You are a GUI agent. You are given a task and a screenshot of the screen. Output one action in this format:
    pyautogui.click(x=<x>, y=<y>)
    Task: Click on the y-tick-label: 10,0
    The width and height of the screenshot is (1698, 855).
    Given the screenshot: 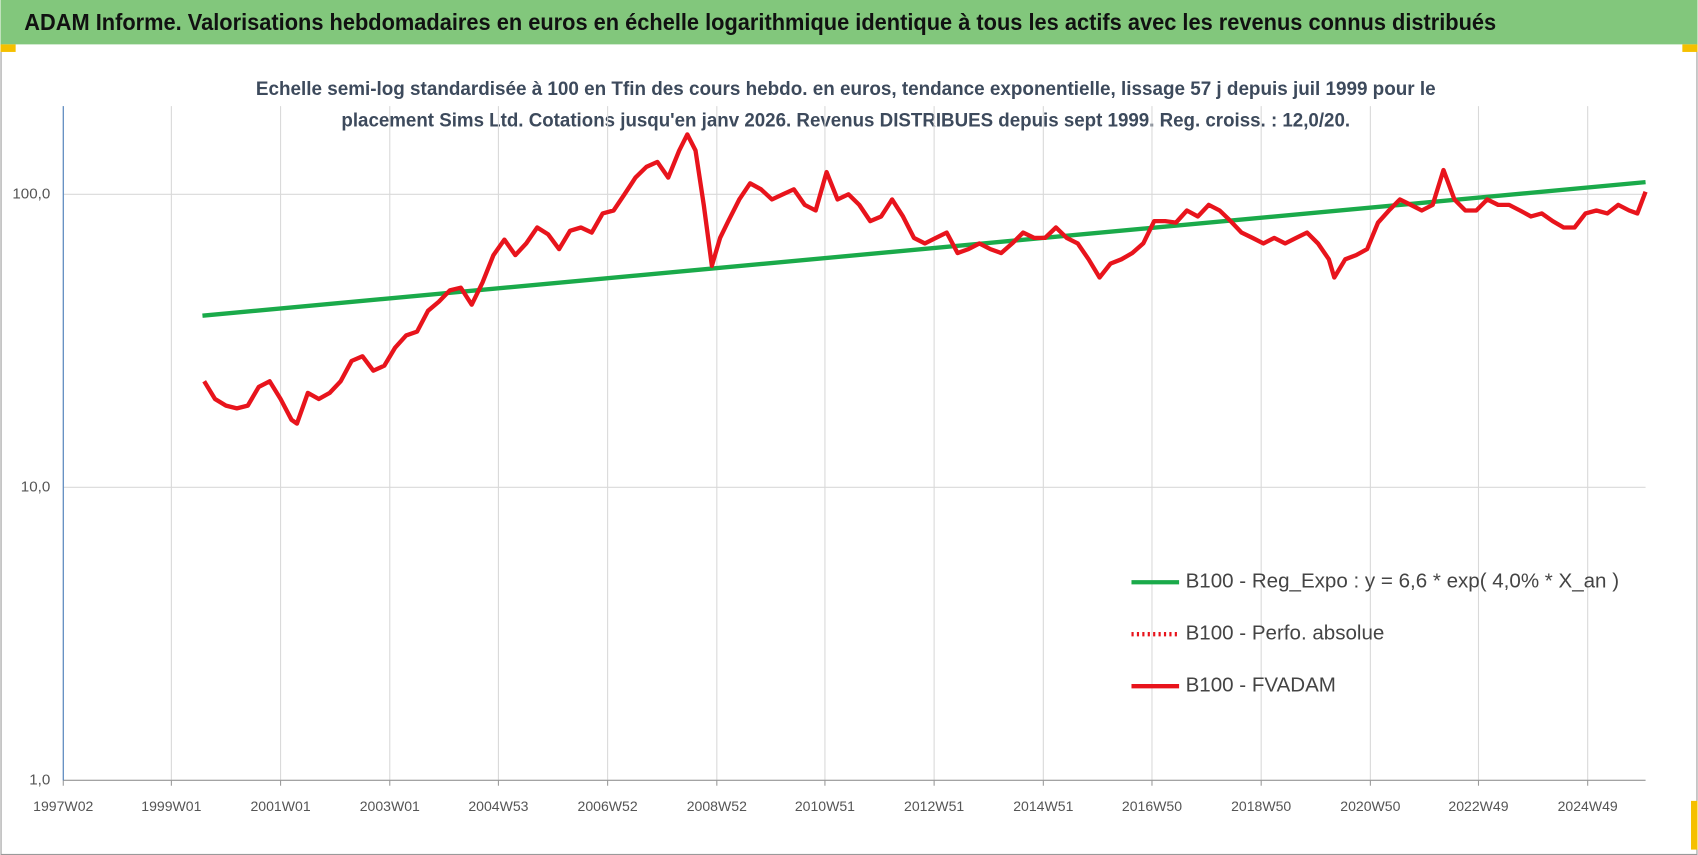 What is the action you would take?
    pyautogui.click(x=35, y=486)
    